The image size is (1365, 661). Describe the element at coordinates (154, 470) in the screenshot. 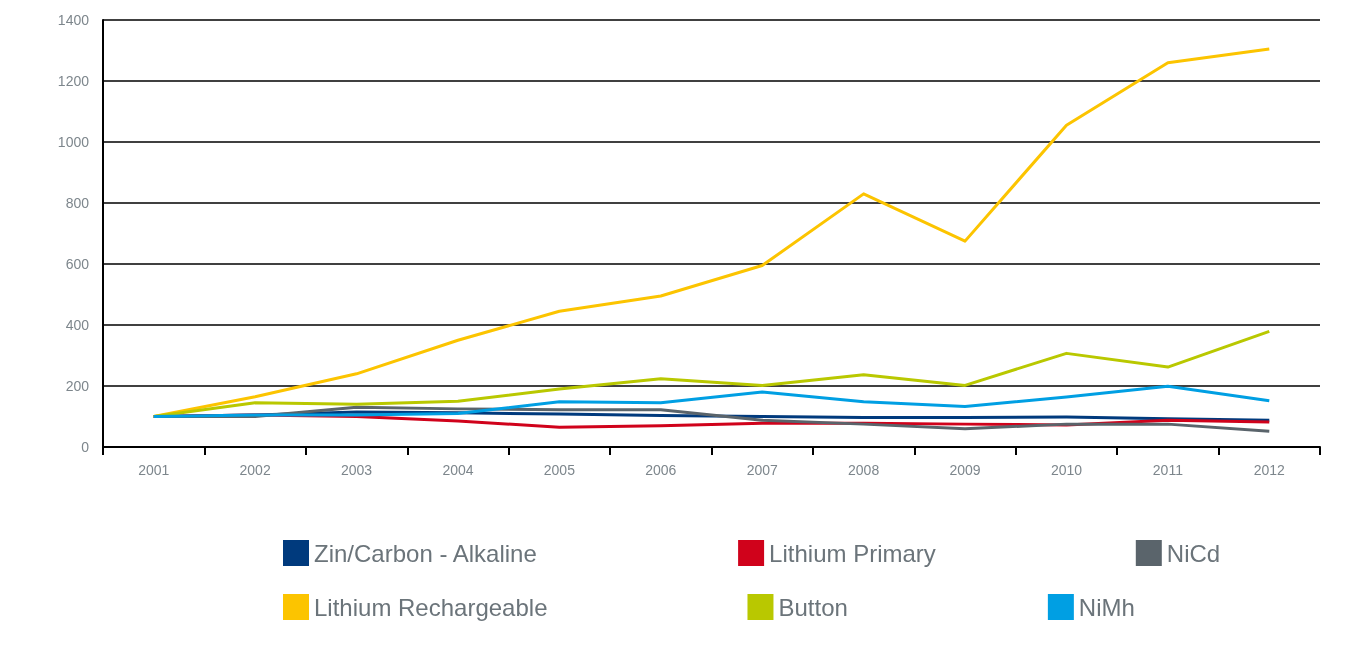

I see `x-tick-label: 2001` at that location.